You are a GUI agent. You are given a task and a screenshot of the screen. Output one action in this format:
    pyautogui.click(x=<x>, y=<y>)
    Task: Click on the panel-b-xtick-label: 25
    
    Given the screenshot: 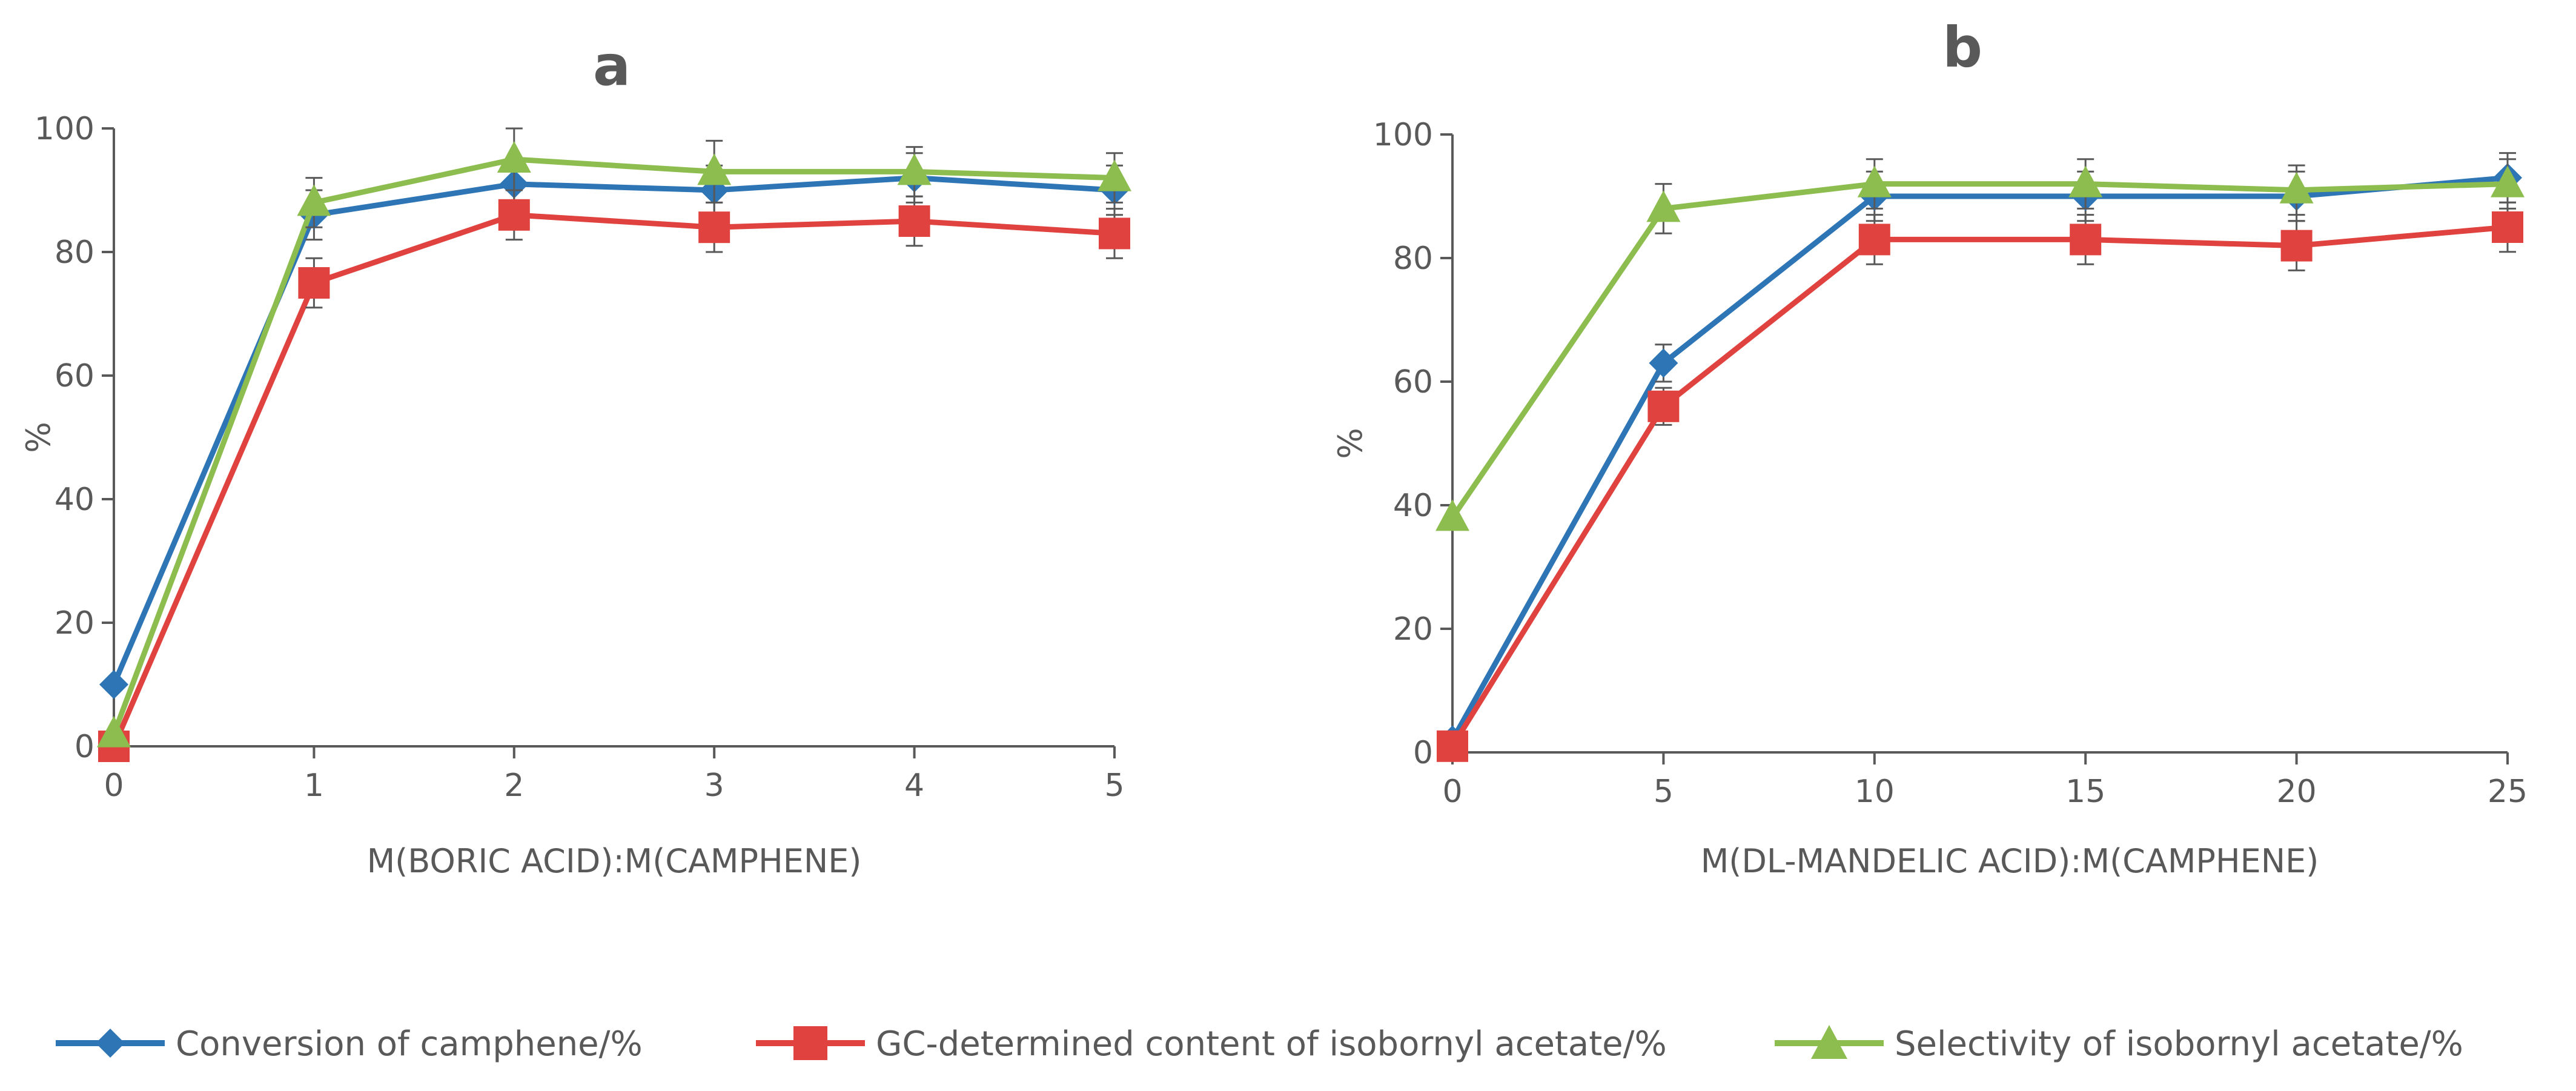 What is the action you would take?
    pyautogui.click(x=2508, y=792)
    